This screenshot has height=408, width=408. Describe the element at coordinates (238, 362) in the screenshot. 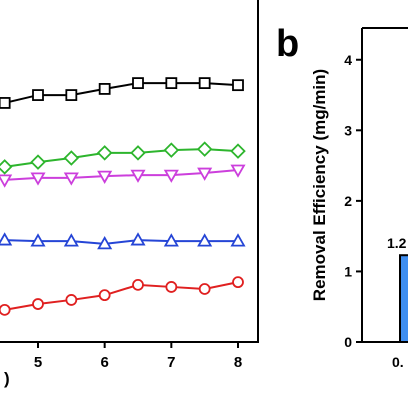

I see `x-tick-label: 8` at that location.